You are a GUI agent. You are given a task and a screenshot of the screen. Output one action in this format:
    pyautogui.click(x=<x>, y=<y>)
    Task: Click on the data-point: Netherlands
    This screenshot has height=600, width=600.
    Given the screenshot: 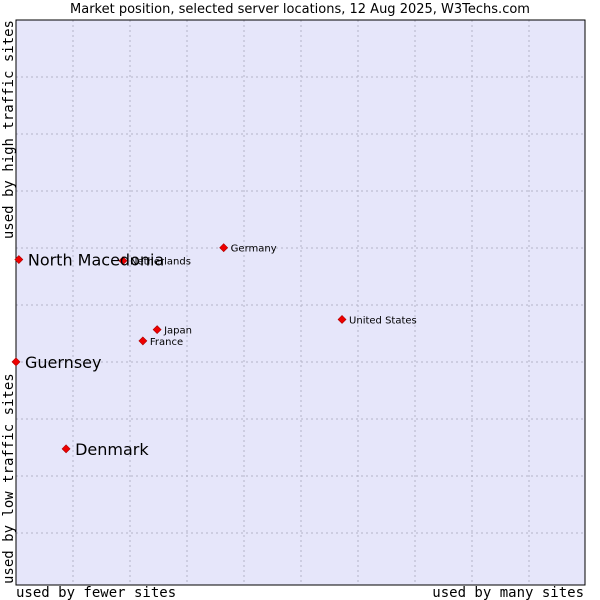 What is the action you would take?
    pyautogui.click(x=154, y=262)
    